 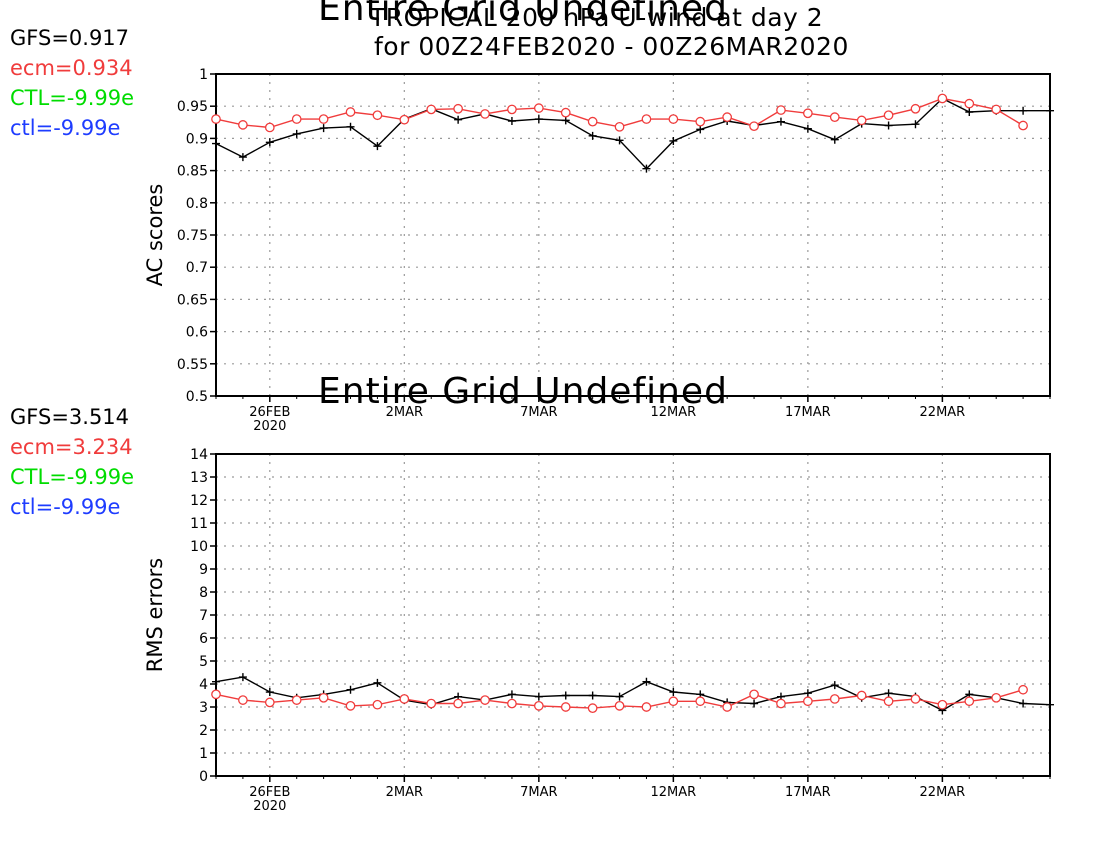 I want to click on y-tick-label: 7, so click(x=203, y=616).